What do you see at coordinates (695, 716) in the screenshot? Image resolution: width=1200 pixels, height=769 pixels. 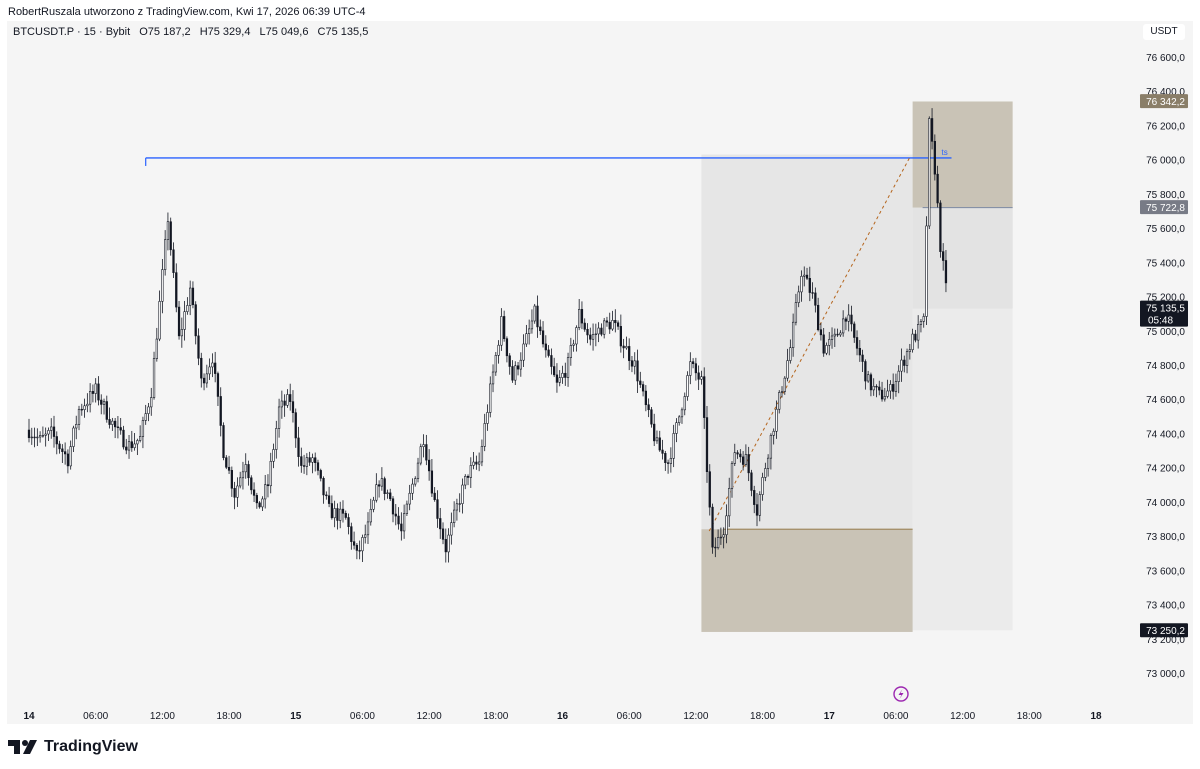 I see `x-tick-label: 12:00` at bounding box center [695, 716].